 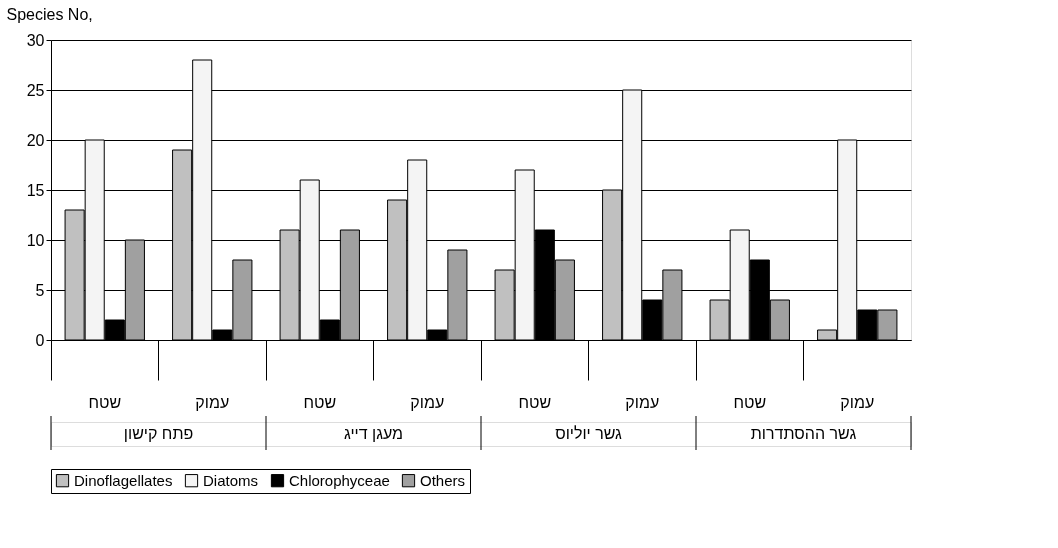 I want to click on y-tick-label: 20, so click(x=35, y=140).